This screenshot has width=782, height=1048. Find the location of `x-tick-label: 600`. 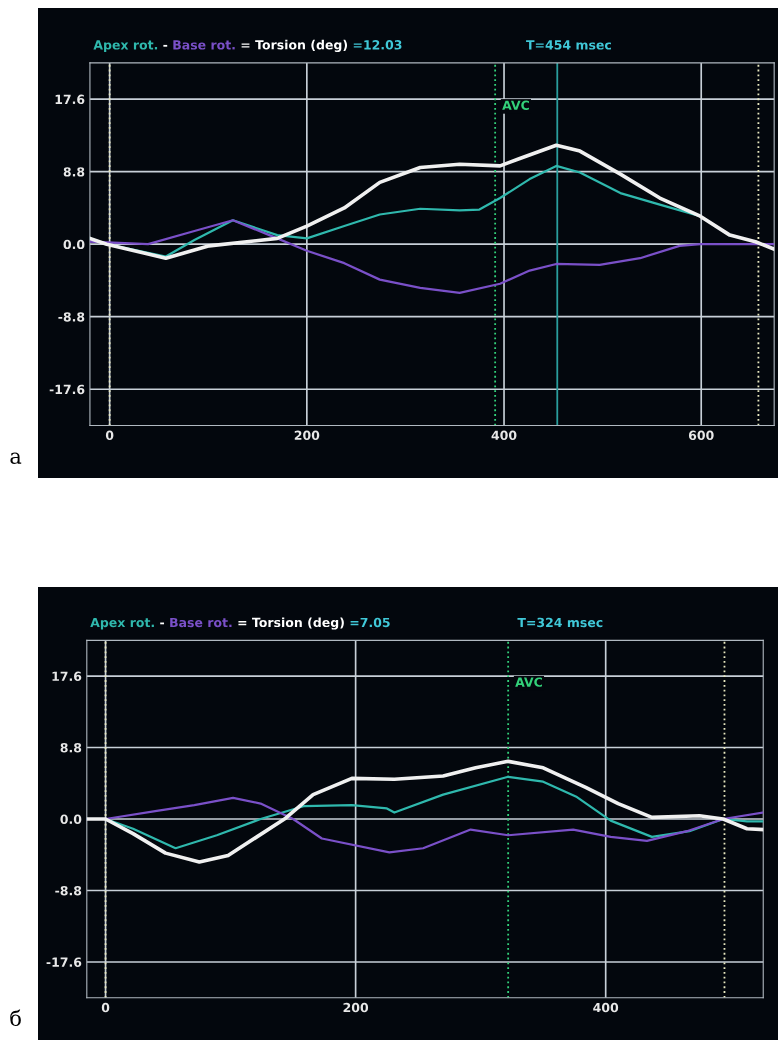

x-tick-label: 600 is located at coordinates (701, 435).